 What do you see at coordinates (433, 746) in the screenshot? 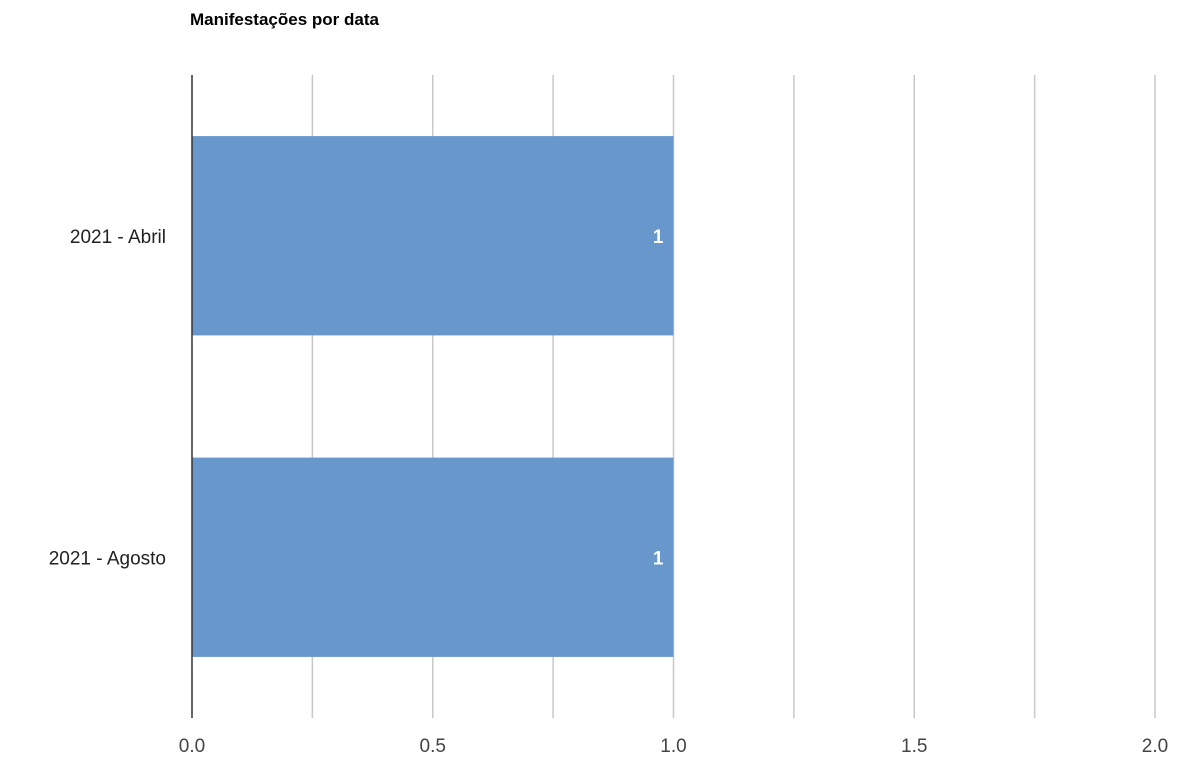
I see `x-tick-label: 0.5` at bounding box center [433, 746].